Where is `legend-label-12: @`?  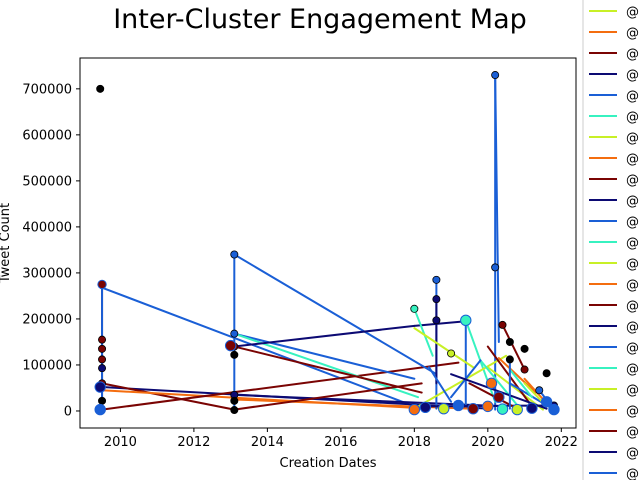
legend-label-12: @ is located at coordinates (632, 264).